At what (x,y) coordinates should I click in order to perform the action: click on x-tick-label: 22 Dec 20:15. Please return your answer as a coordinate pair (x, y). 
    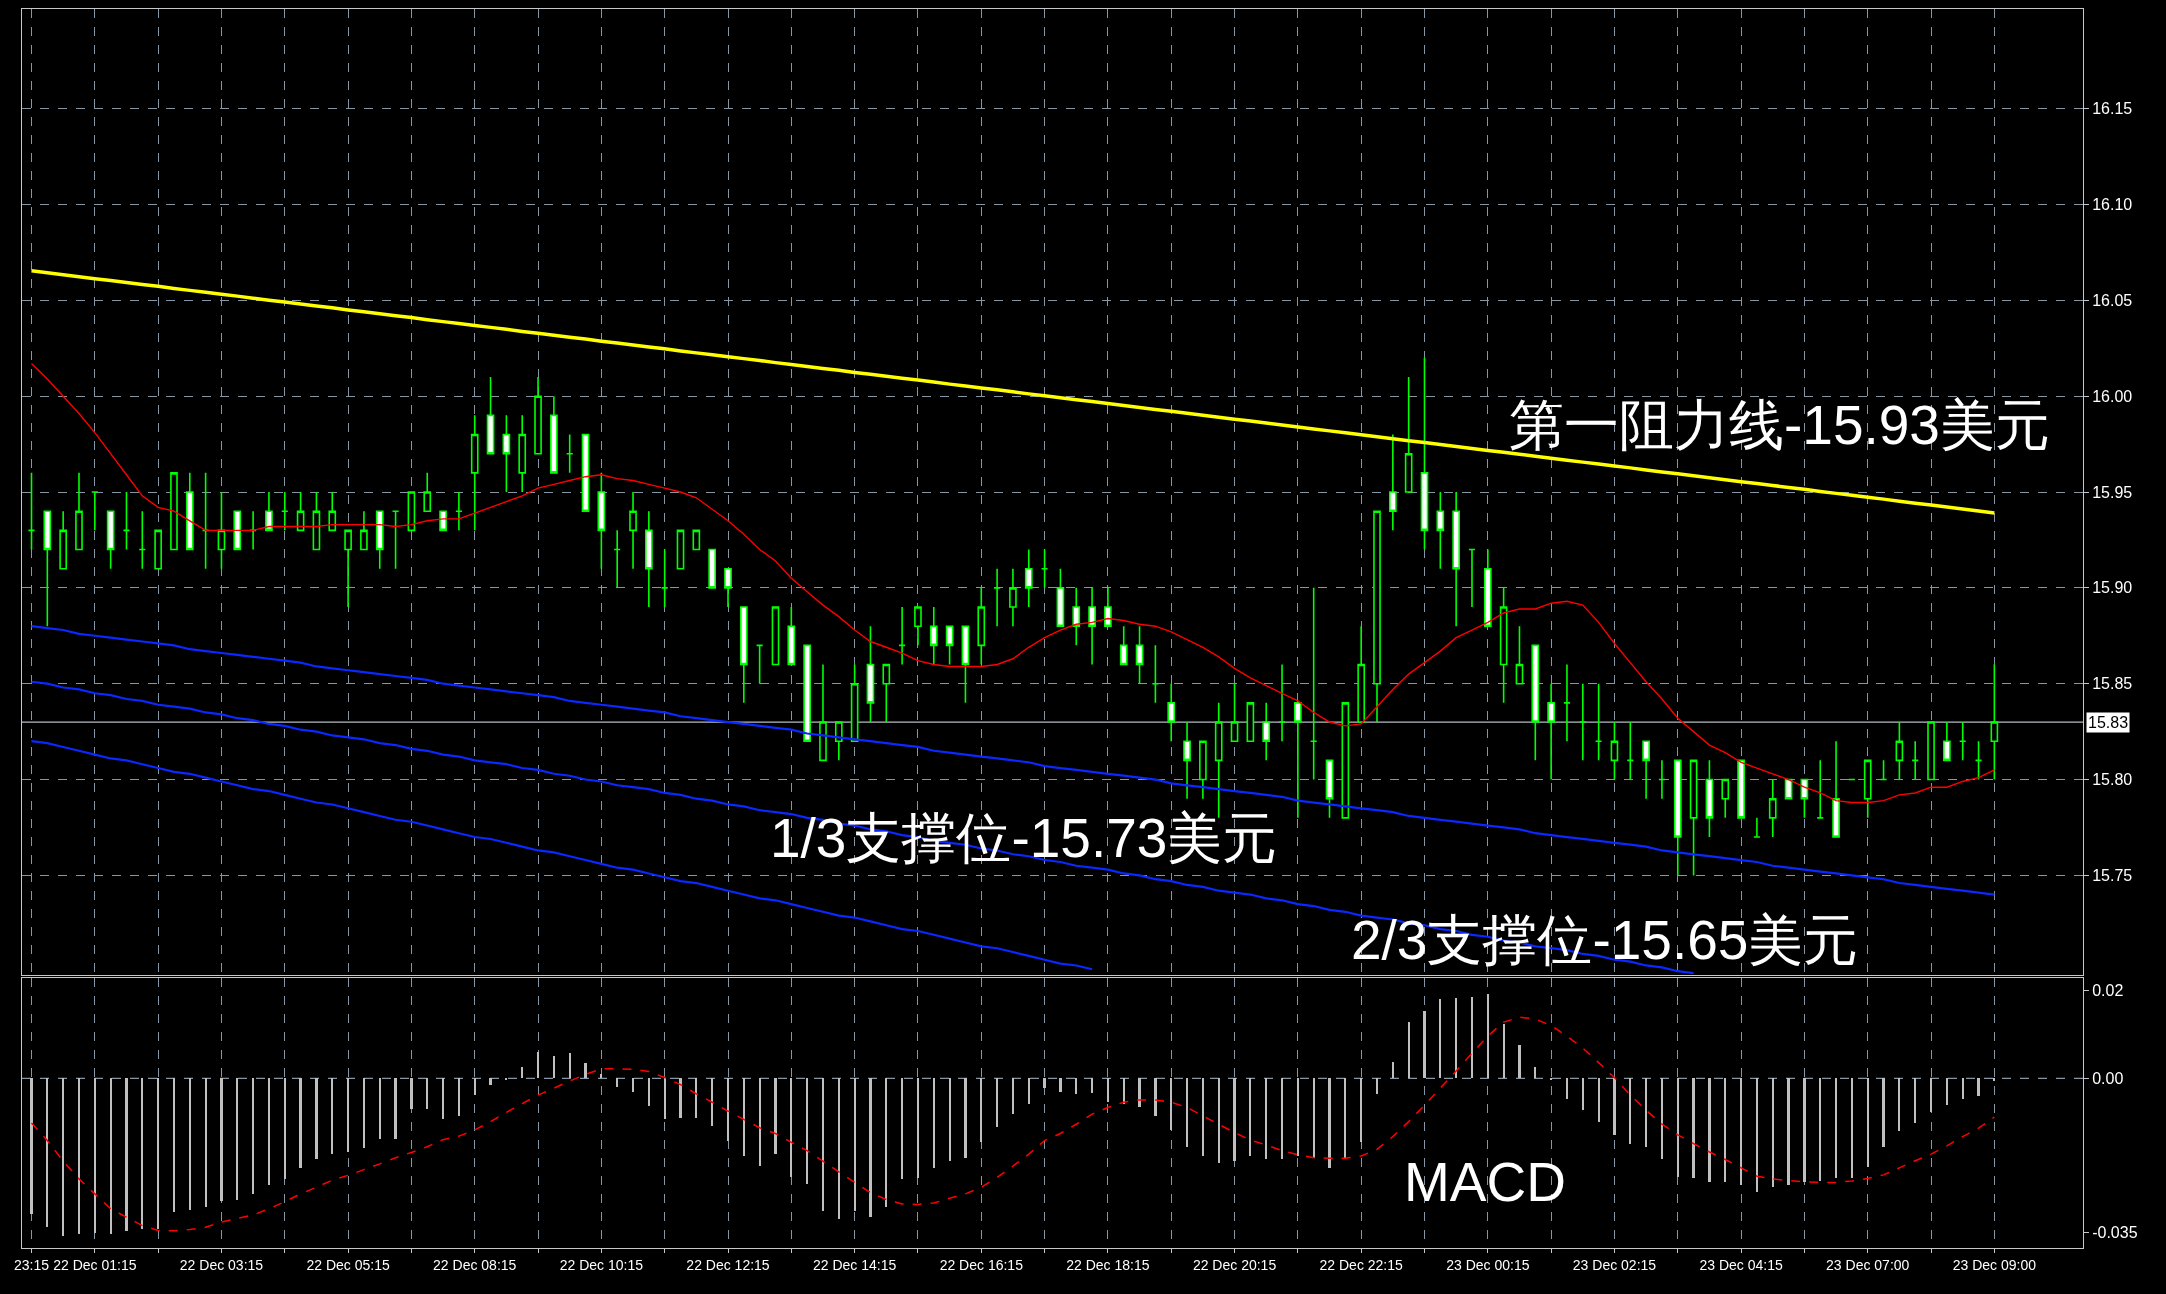
    Looking at the image, I should click on (1234, 1264).